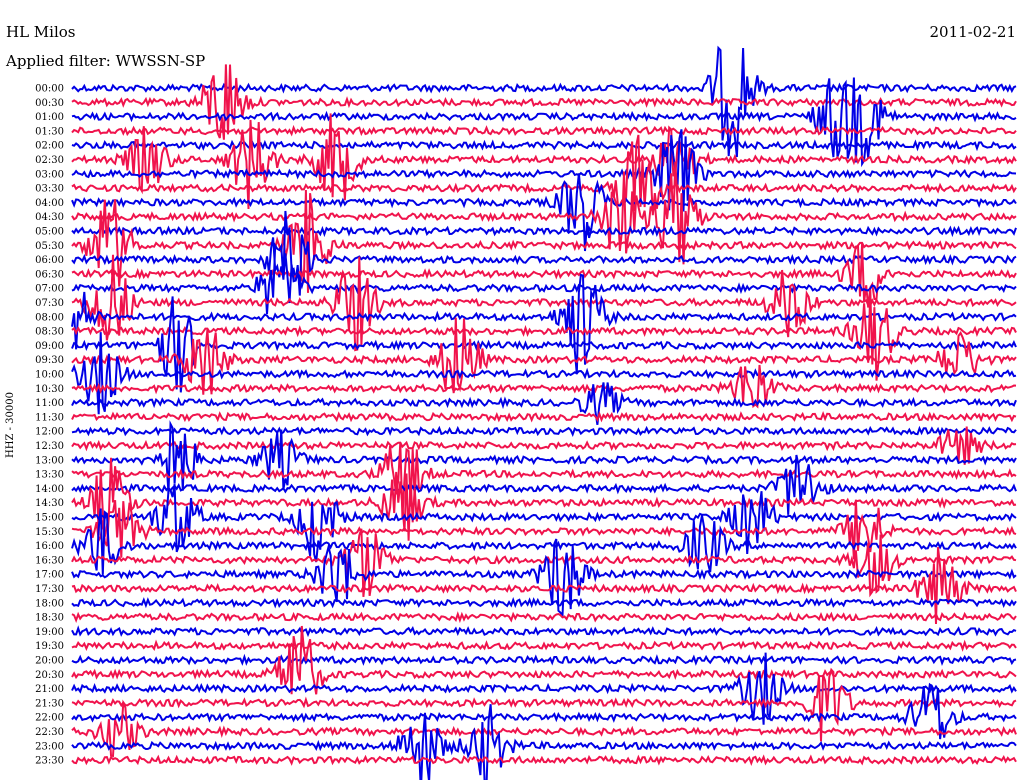  What do you see at coordinates (49, 332) in the screenshot?
I see `row-time-label: 08:30` at bounding box center [49, 332].